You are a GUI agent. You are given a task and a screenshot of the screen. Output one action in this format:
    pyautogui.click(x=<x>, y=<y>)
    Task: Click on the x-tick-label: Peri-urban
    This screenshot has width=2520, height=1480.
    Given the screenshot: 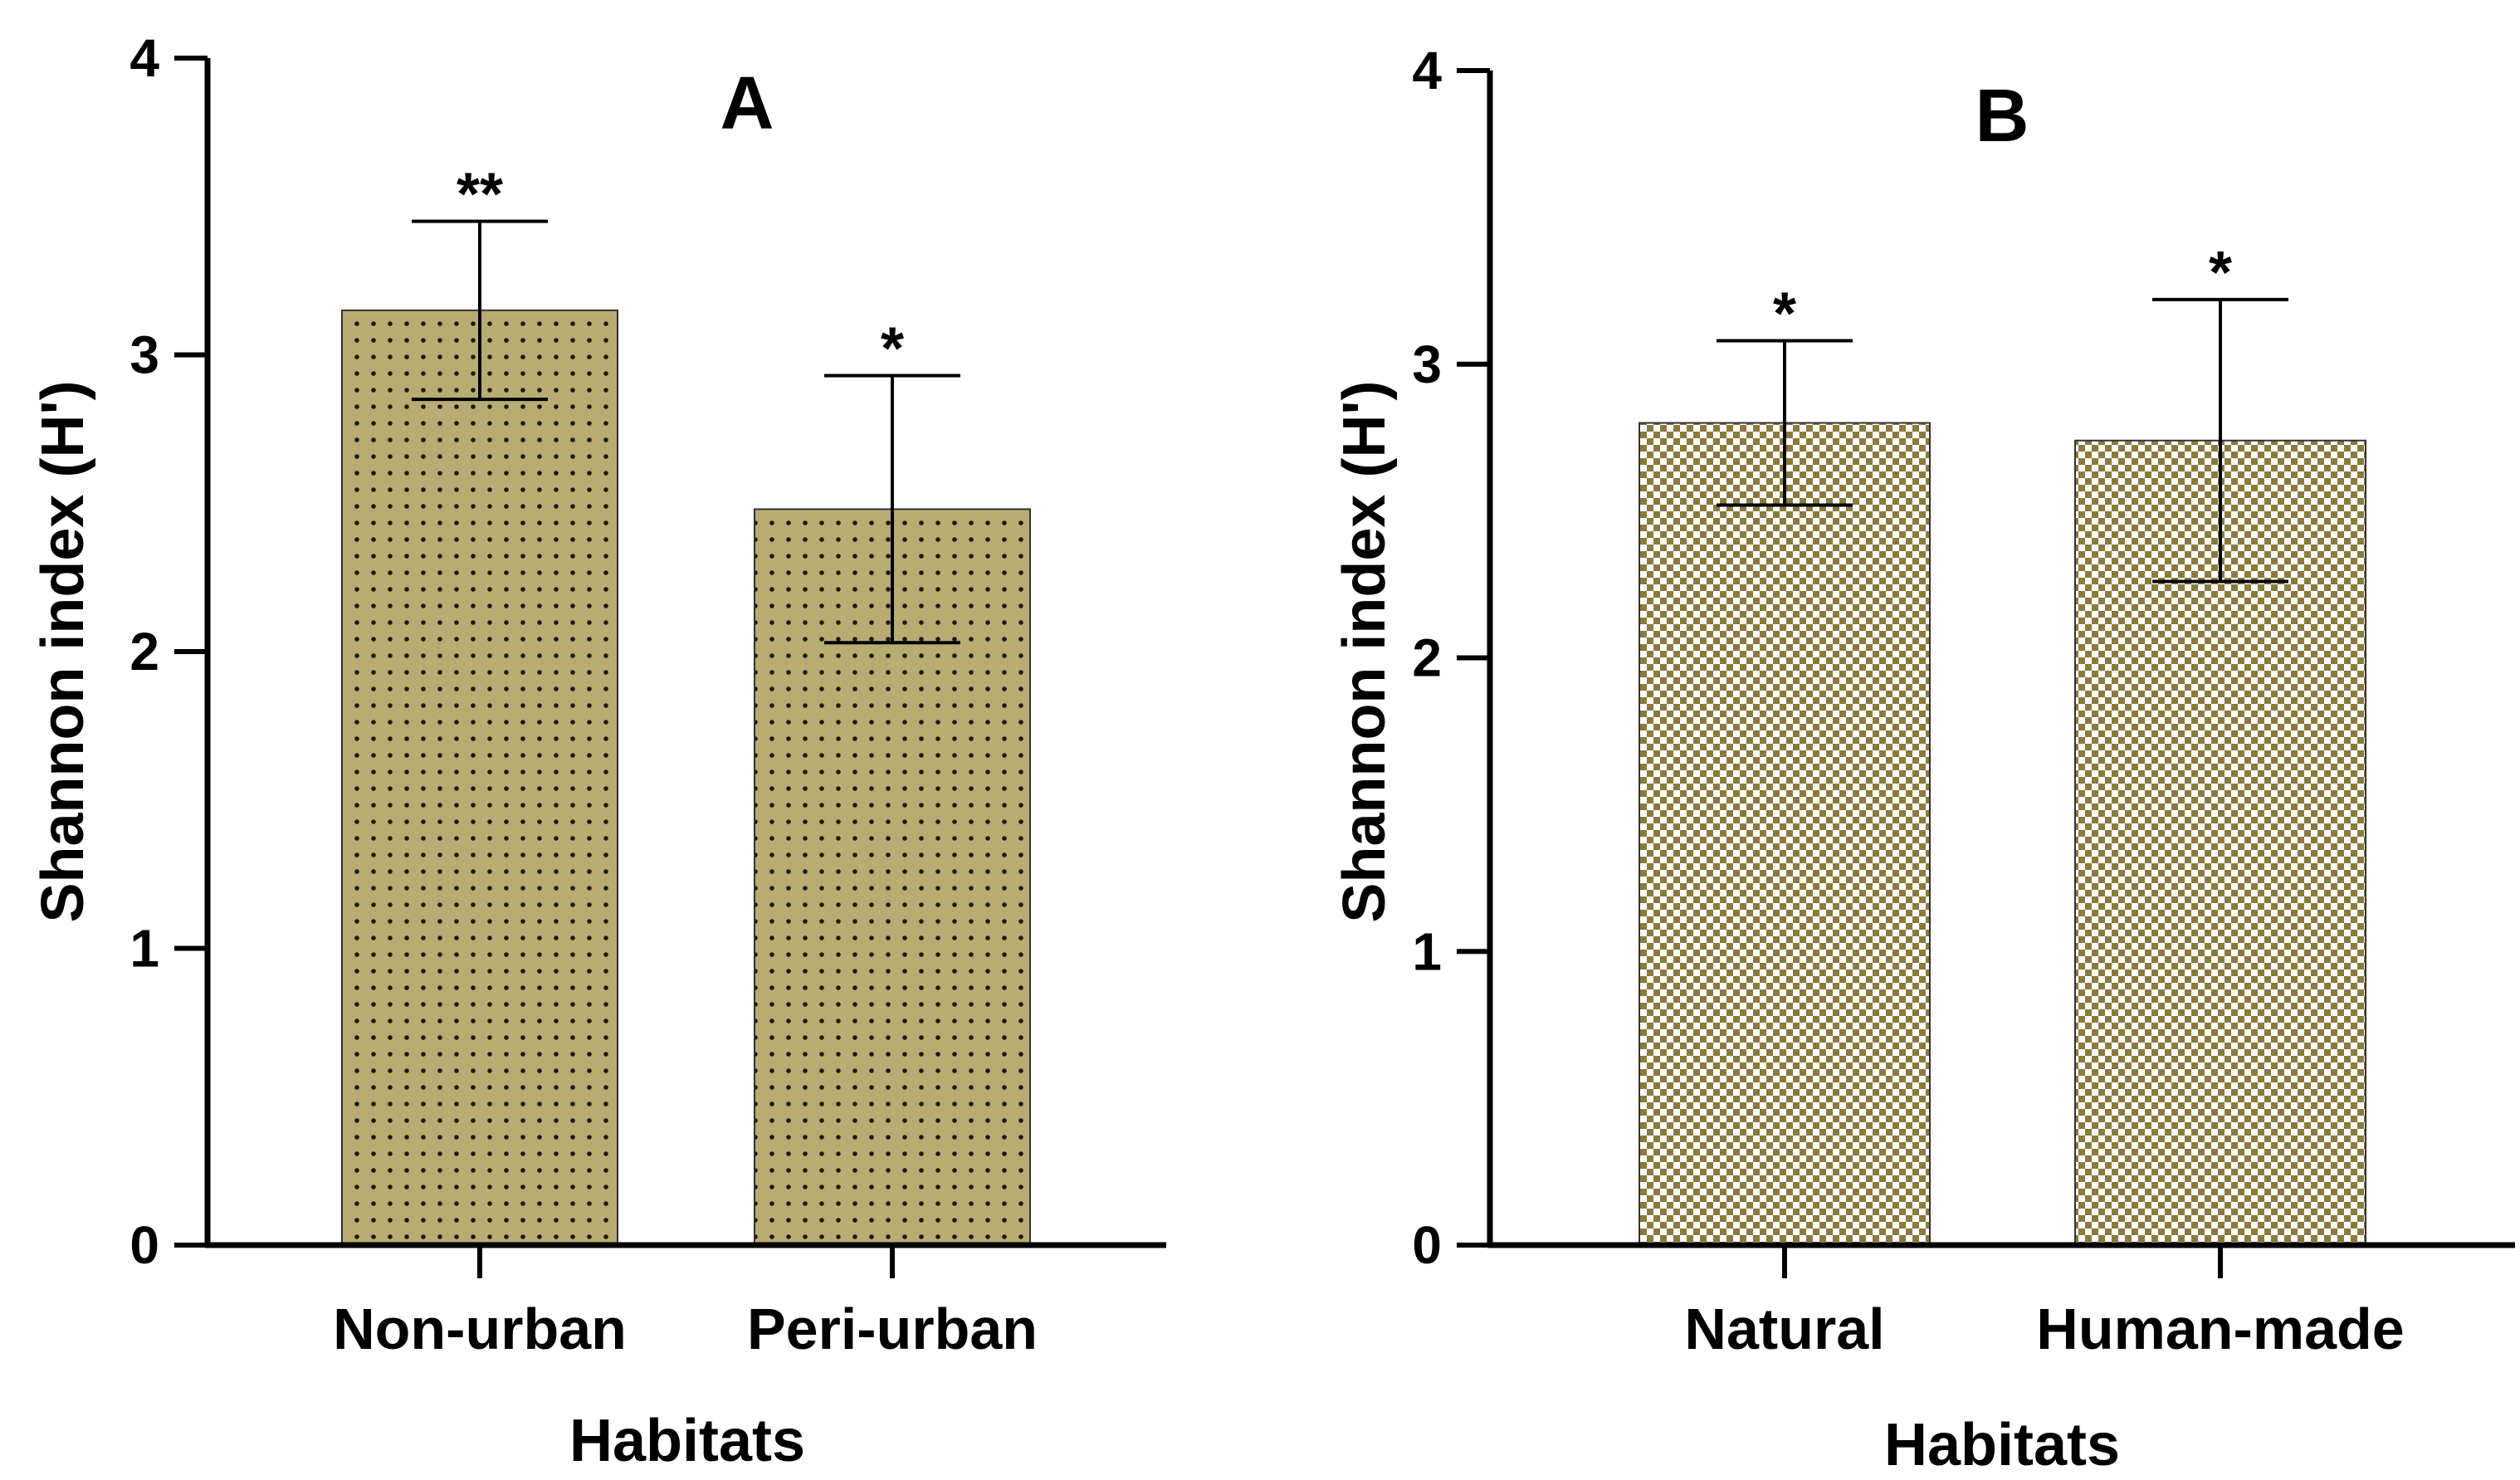 What is the action you would take?
    pyautogui.click(x=892, y=1329)
    